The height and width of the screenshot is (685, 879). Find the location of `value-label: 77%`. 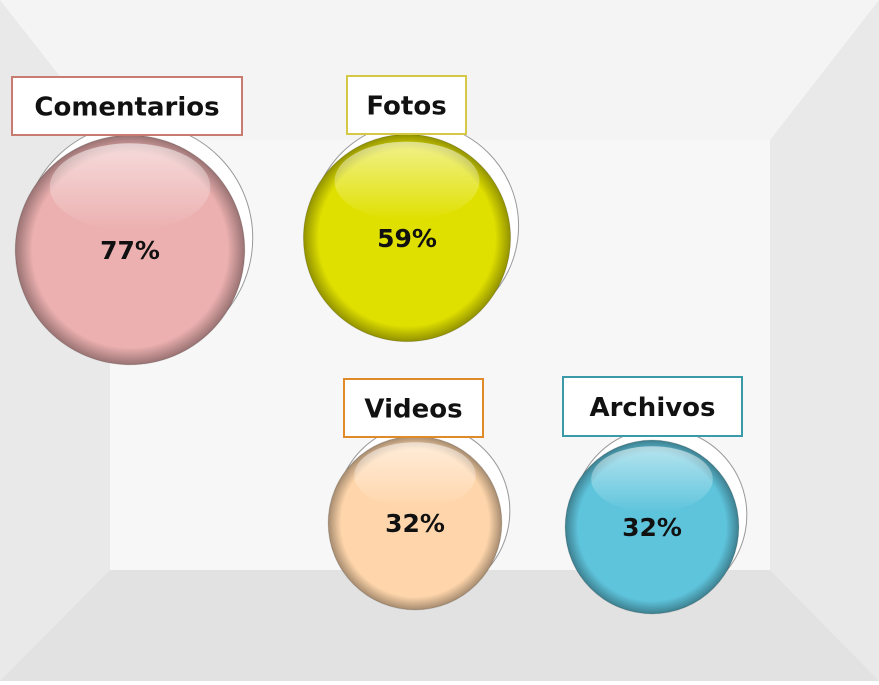

value-label: 77% is located at coordinates (130, 250).